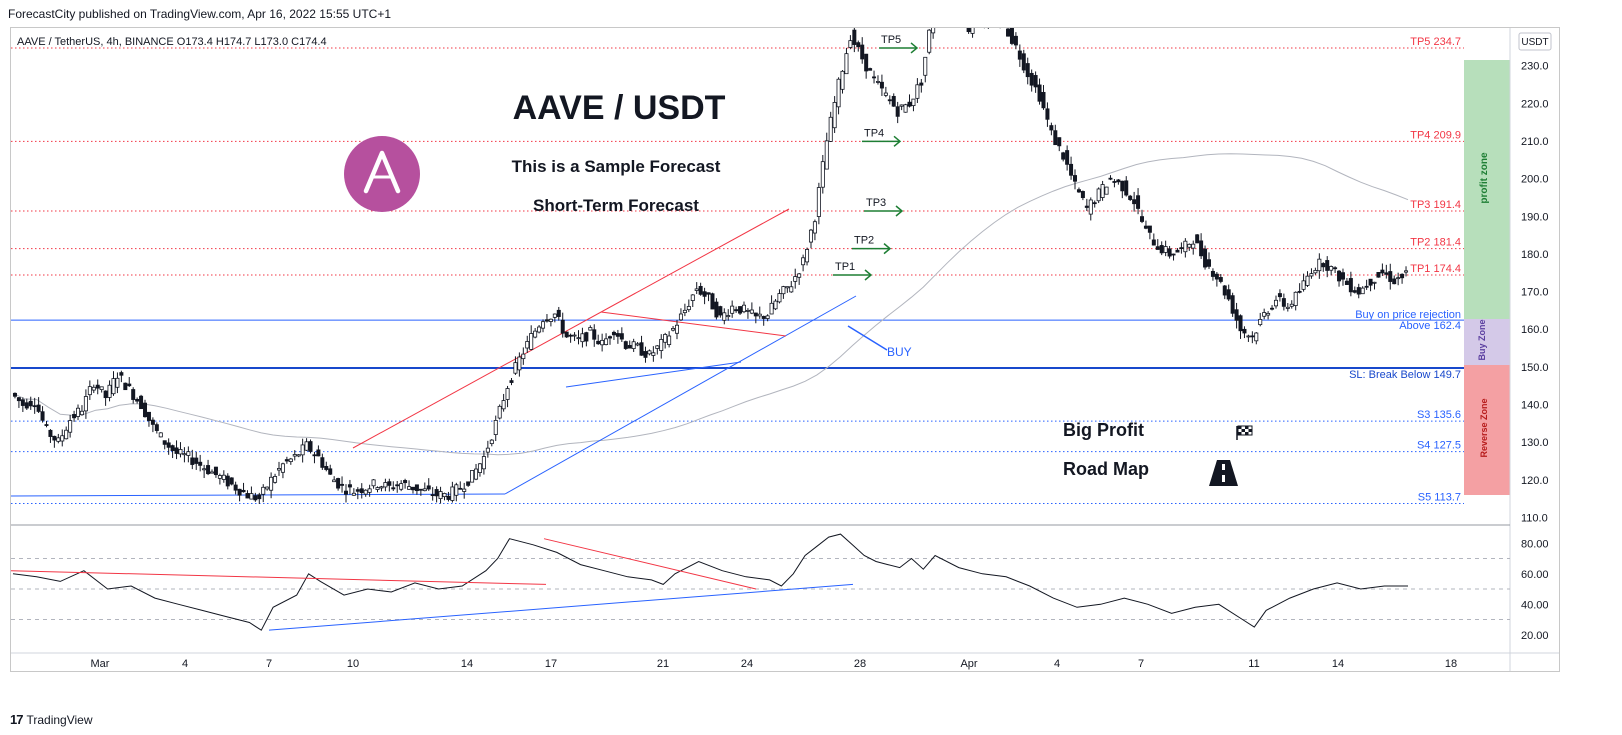  What do you see at coordinates (876, 203) in the screenshot?
I see `tp-label: TP3` at bounding box center [876, 203].